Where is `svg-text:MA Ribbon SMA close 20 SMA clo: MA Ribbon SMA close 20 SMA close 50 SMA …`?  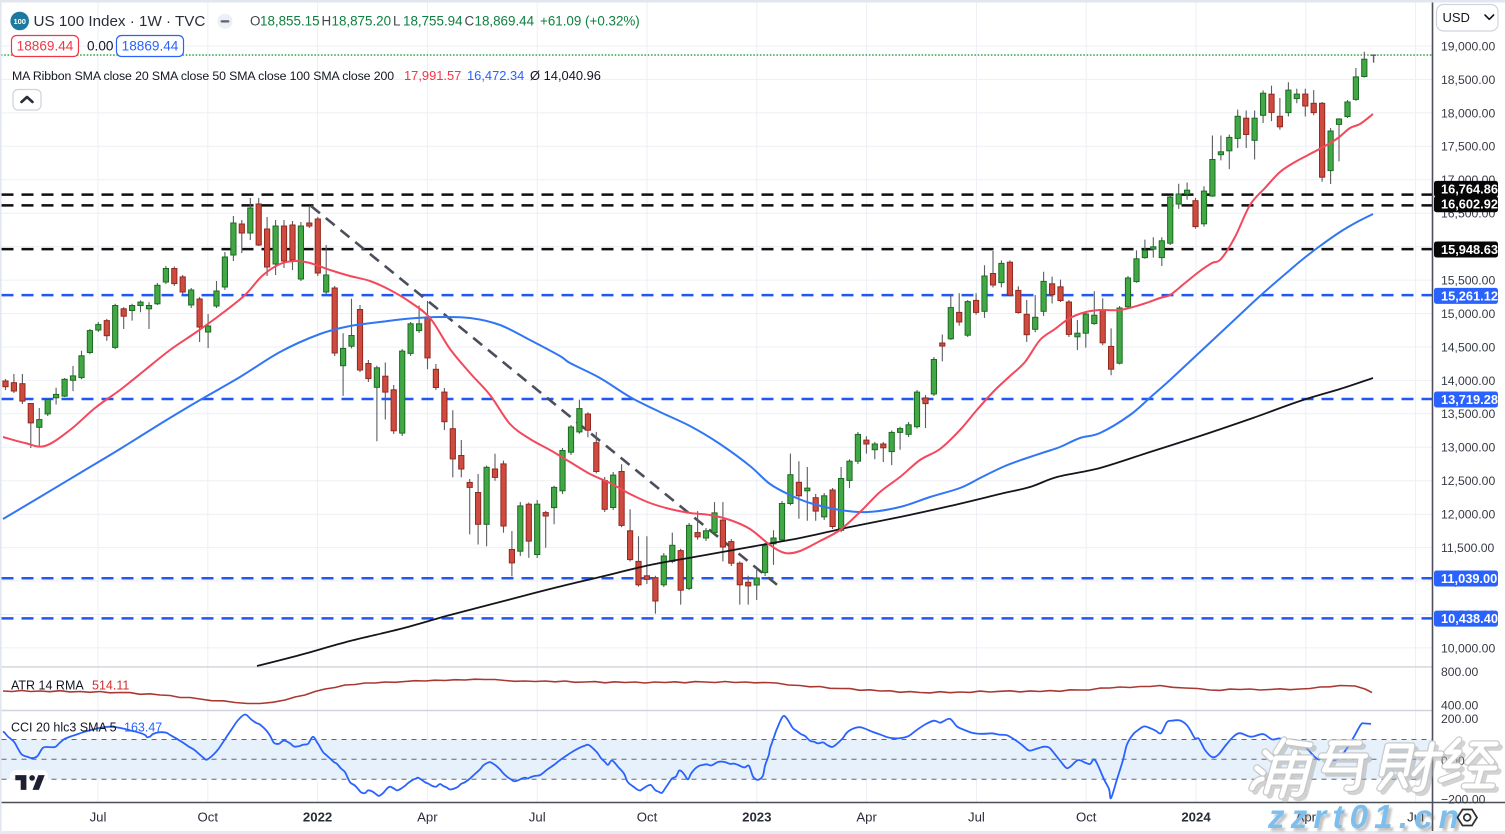
svg-text:MA Ribbon SMA close 20 SMA clo: MA Ribbon SMA close 20 SMA close 50 SMA … is located at coordinates (203, 76).